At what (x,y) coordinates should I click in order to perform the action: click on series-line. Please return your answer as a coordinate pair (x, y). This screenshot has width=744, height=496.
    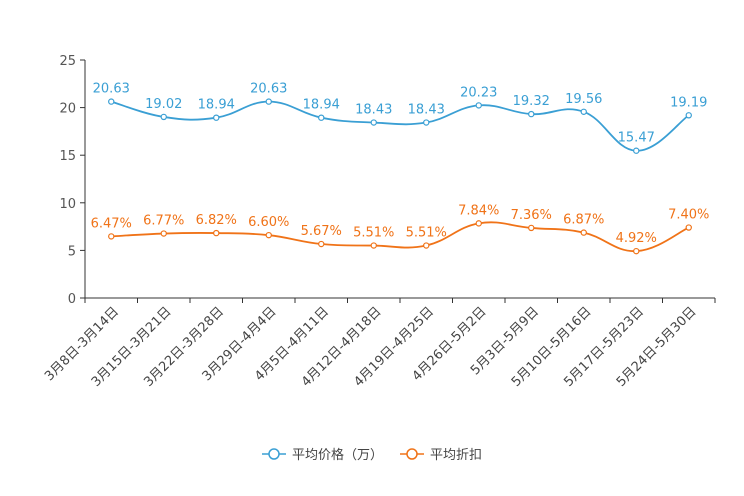
    Looking at the image, I should click on (400, 237).